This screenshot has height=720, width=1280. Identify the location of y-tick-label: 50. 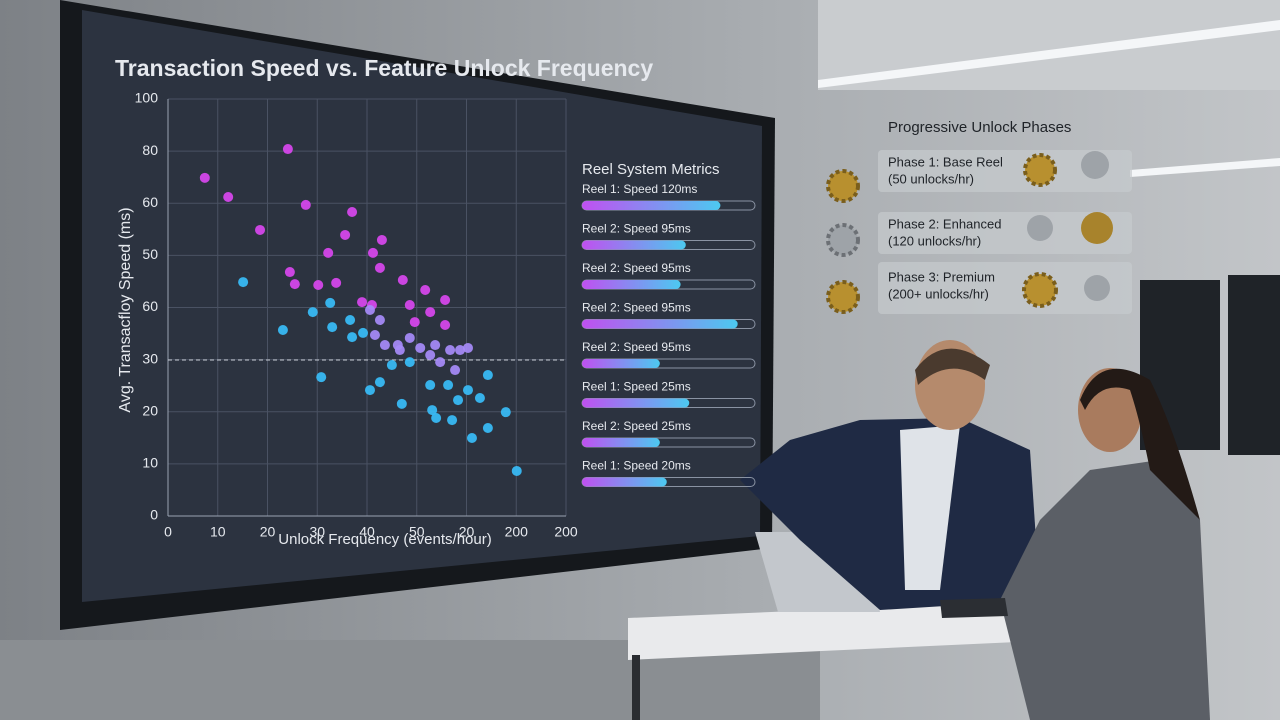
(150, 254).